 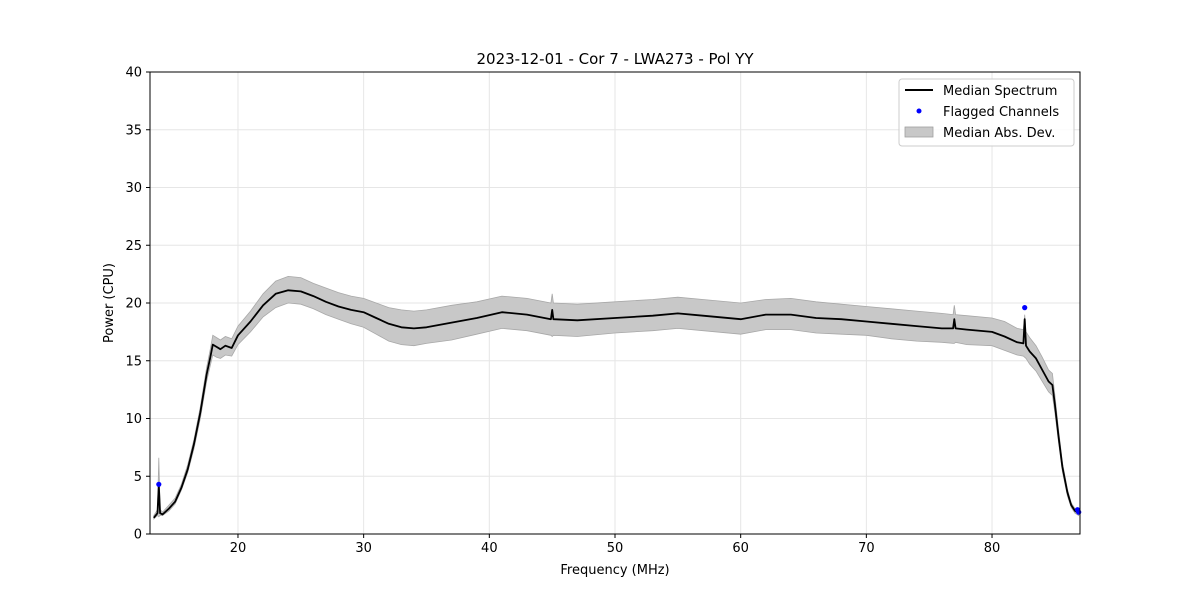 What do you see at coordinates (138, 477) in the screenshot?
I see `y-tick-label: 5` at bounding box center [138, 477].